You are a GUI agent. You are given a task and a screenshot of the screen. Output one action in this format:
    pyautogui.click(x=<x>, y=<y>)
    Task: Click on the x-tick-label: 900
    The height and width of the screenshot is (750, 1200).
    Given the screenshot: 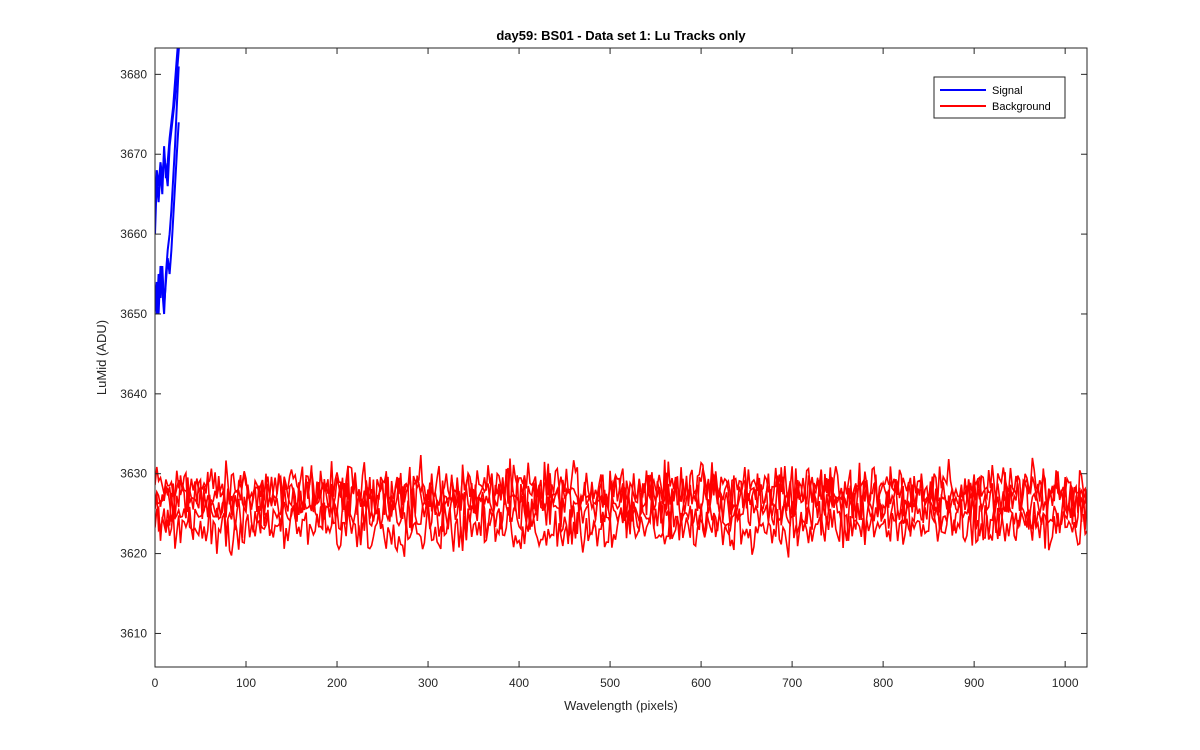 What is the action you would take?
    pyautogui.click(x=974, y=683)
    